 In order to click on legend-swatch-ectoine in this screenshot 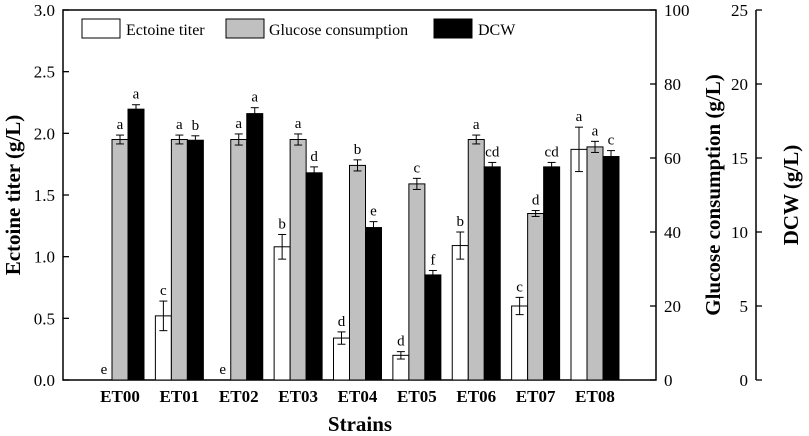, I will do `click(101, 28)`.